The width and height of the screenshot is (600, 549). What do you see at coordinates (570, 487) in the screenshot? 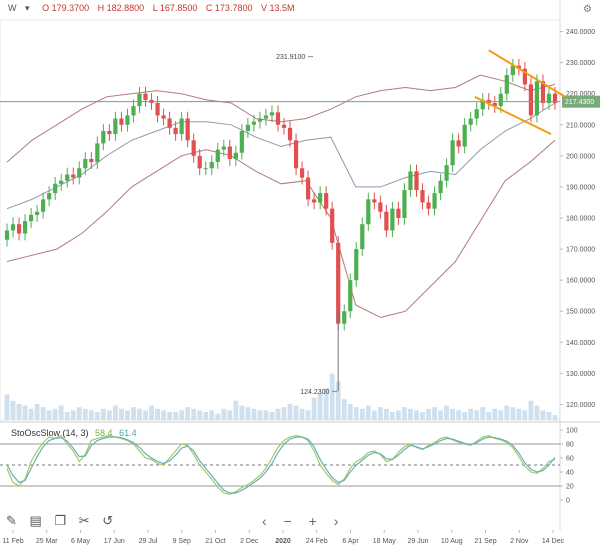
I see `sto-y-tick-label: 20` at bounding box center [570, 487].